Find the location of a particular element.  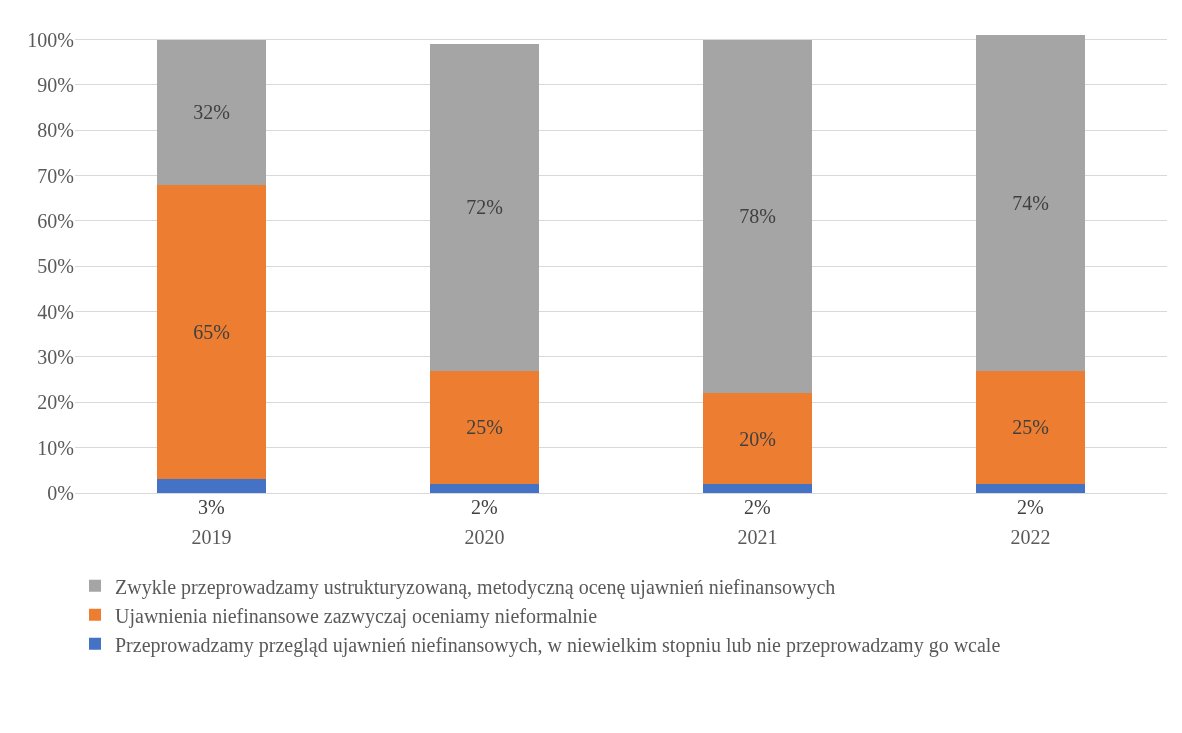

y-tick-label: 80% is located at coordinates (55, 130).